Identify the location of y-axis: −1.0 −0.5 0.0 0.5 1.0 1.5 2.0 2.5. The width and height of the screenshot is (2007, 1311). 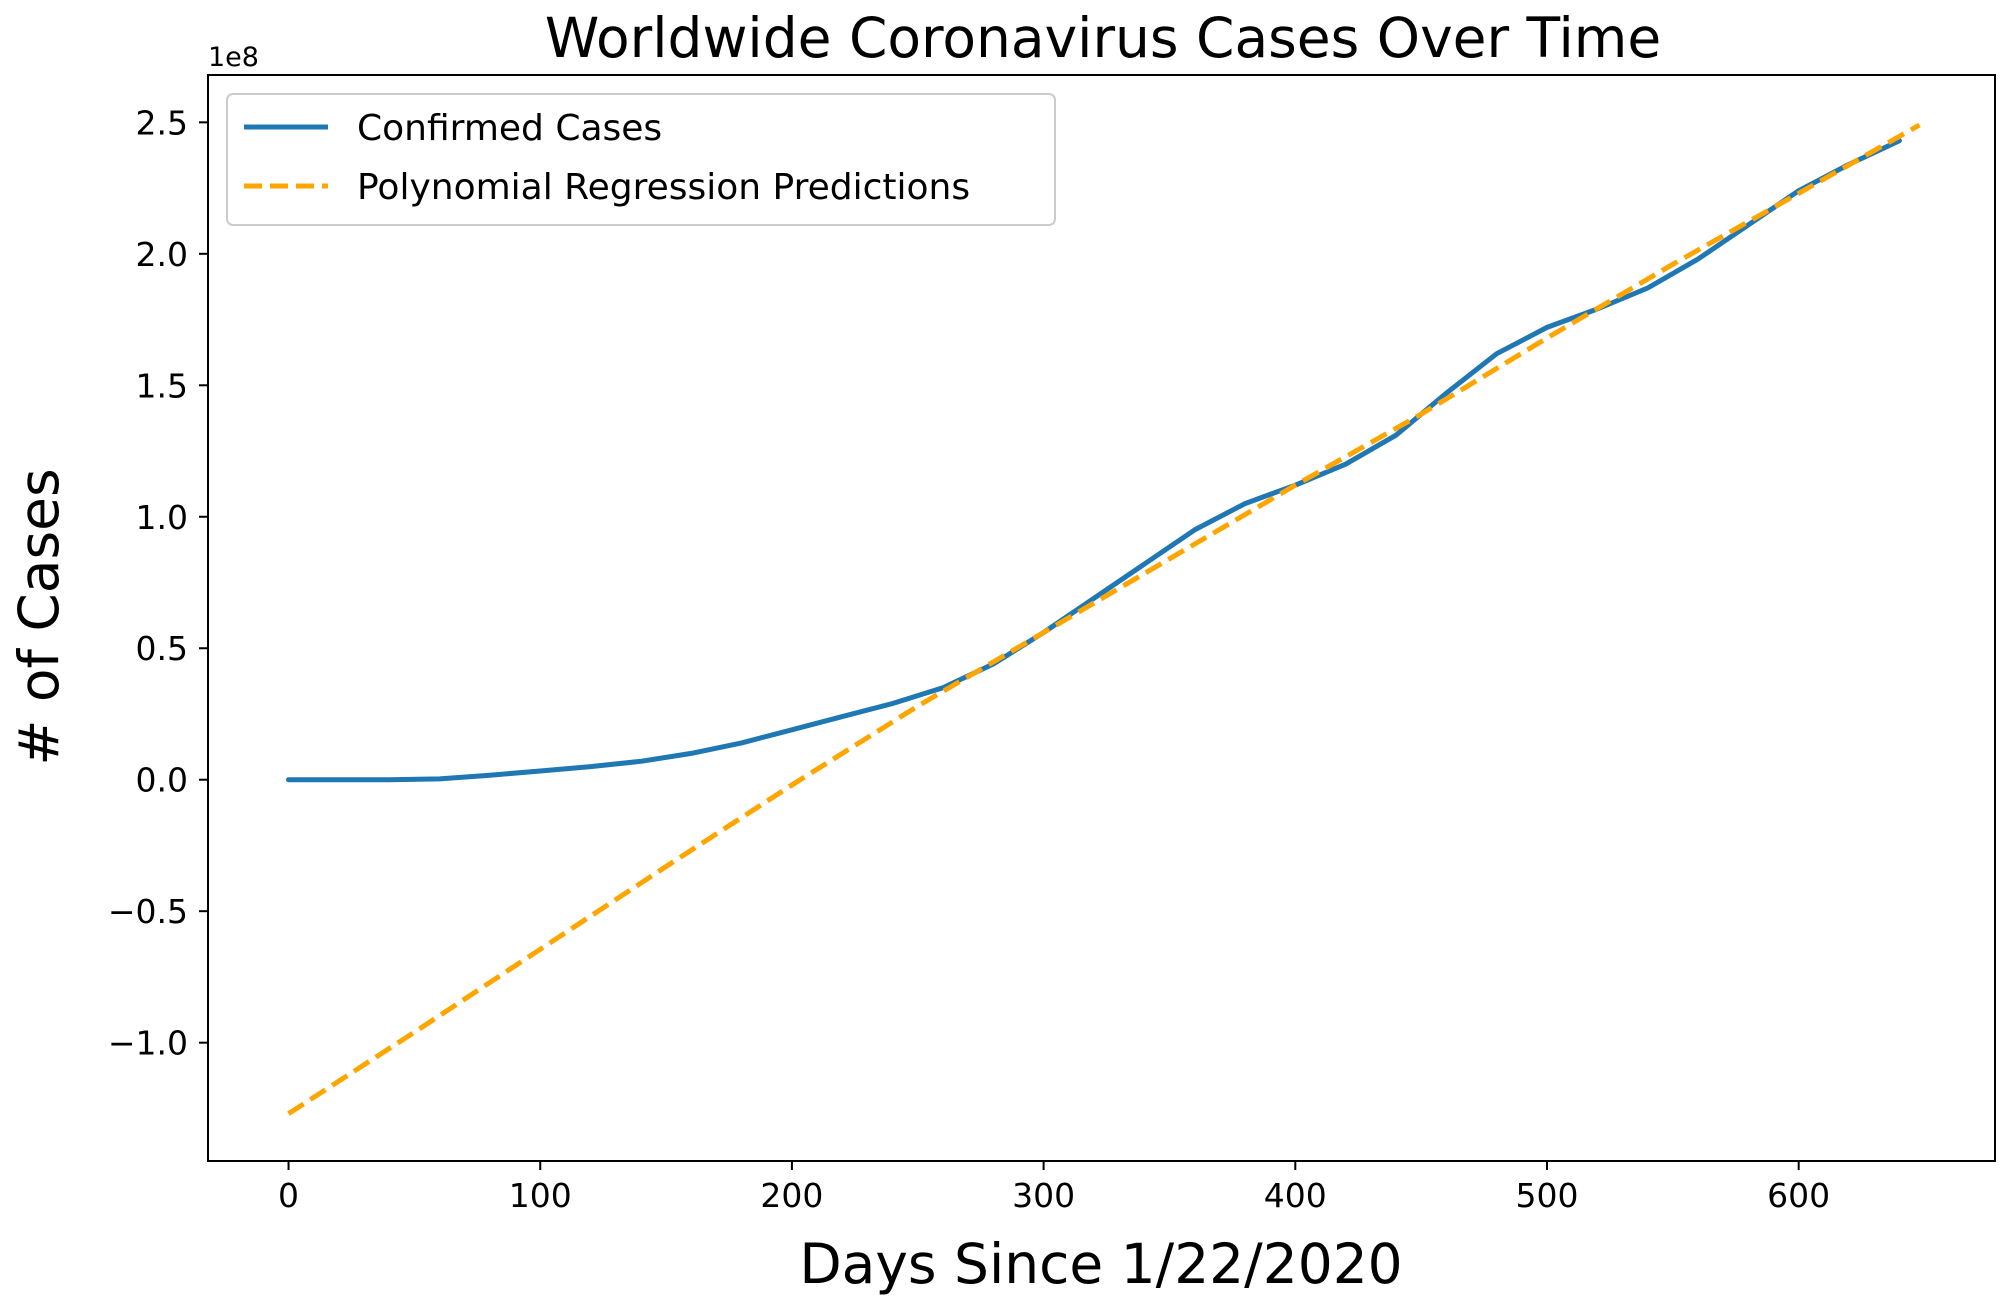
(158, 583).